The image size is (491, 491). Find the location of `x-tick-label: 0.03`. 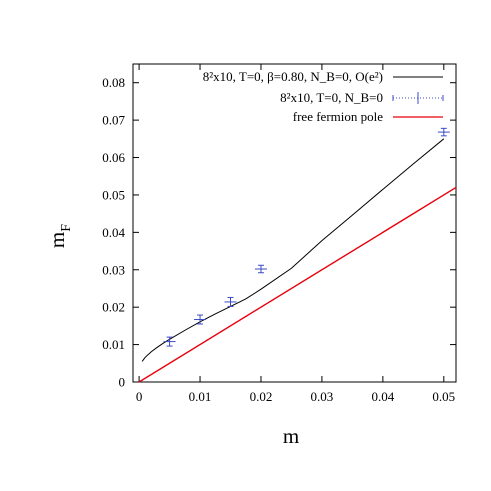

x-tick-label: 0.03 is located at coordinates (322, 396).